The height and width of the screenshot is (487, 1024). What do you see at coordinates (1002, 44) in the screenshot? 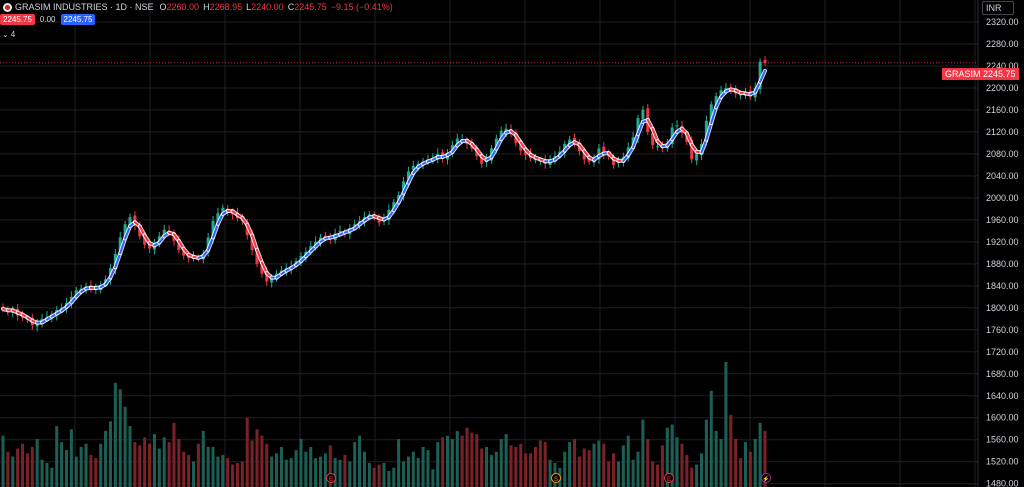
I see `y-axis-tick-label: 2280.00` at bounding box center [1002, 44].